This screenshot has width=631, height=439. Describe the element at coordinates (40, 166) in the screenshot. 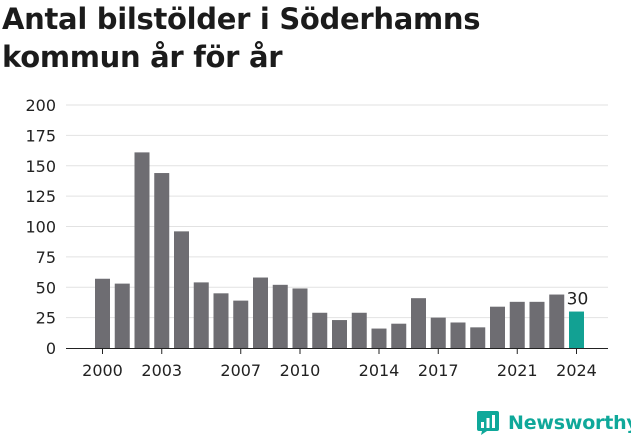

I see `y-tick-label: 150` at that location.